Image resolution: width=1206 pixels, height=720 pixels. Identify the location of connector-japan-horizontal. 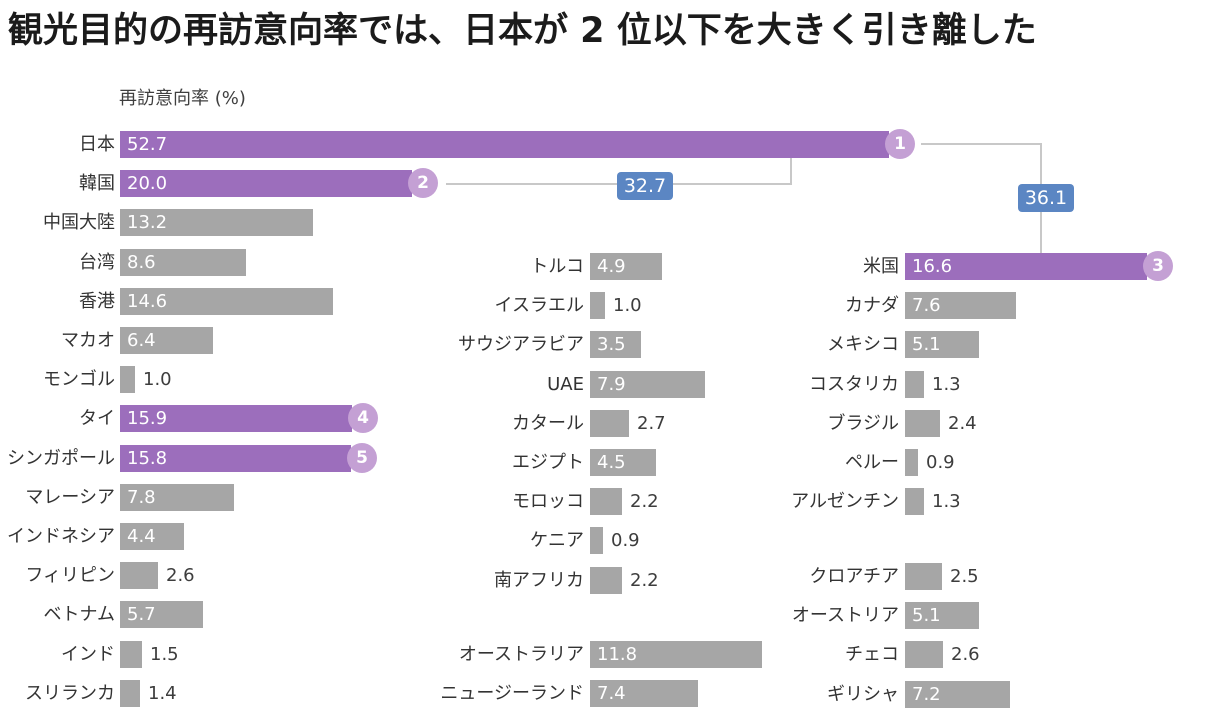
(981, 144).